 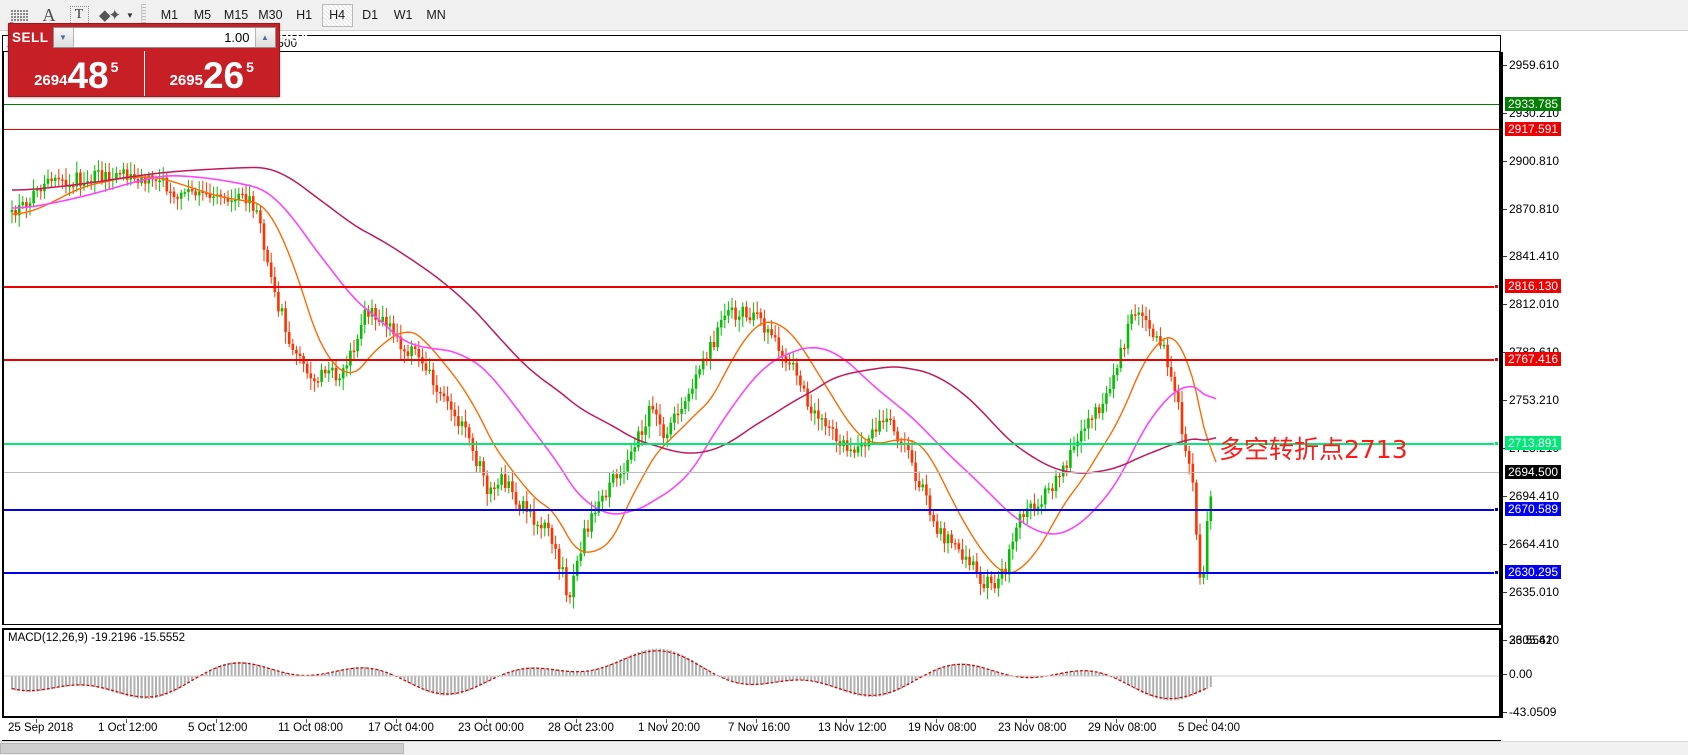 I want to click on time-tick-label: 11 Oct 08:00, so click(x=310, y=728).